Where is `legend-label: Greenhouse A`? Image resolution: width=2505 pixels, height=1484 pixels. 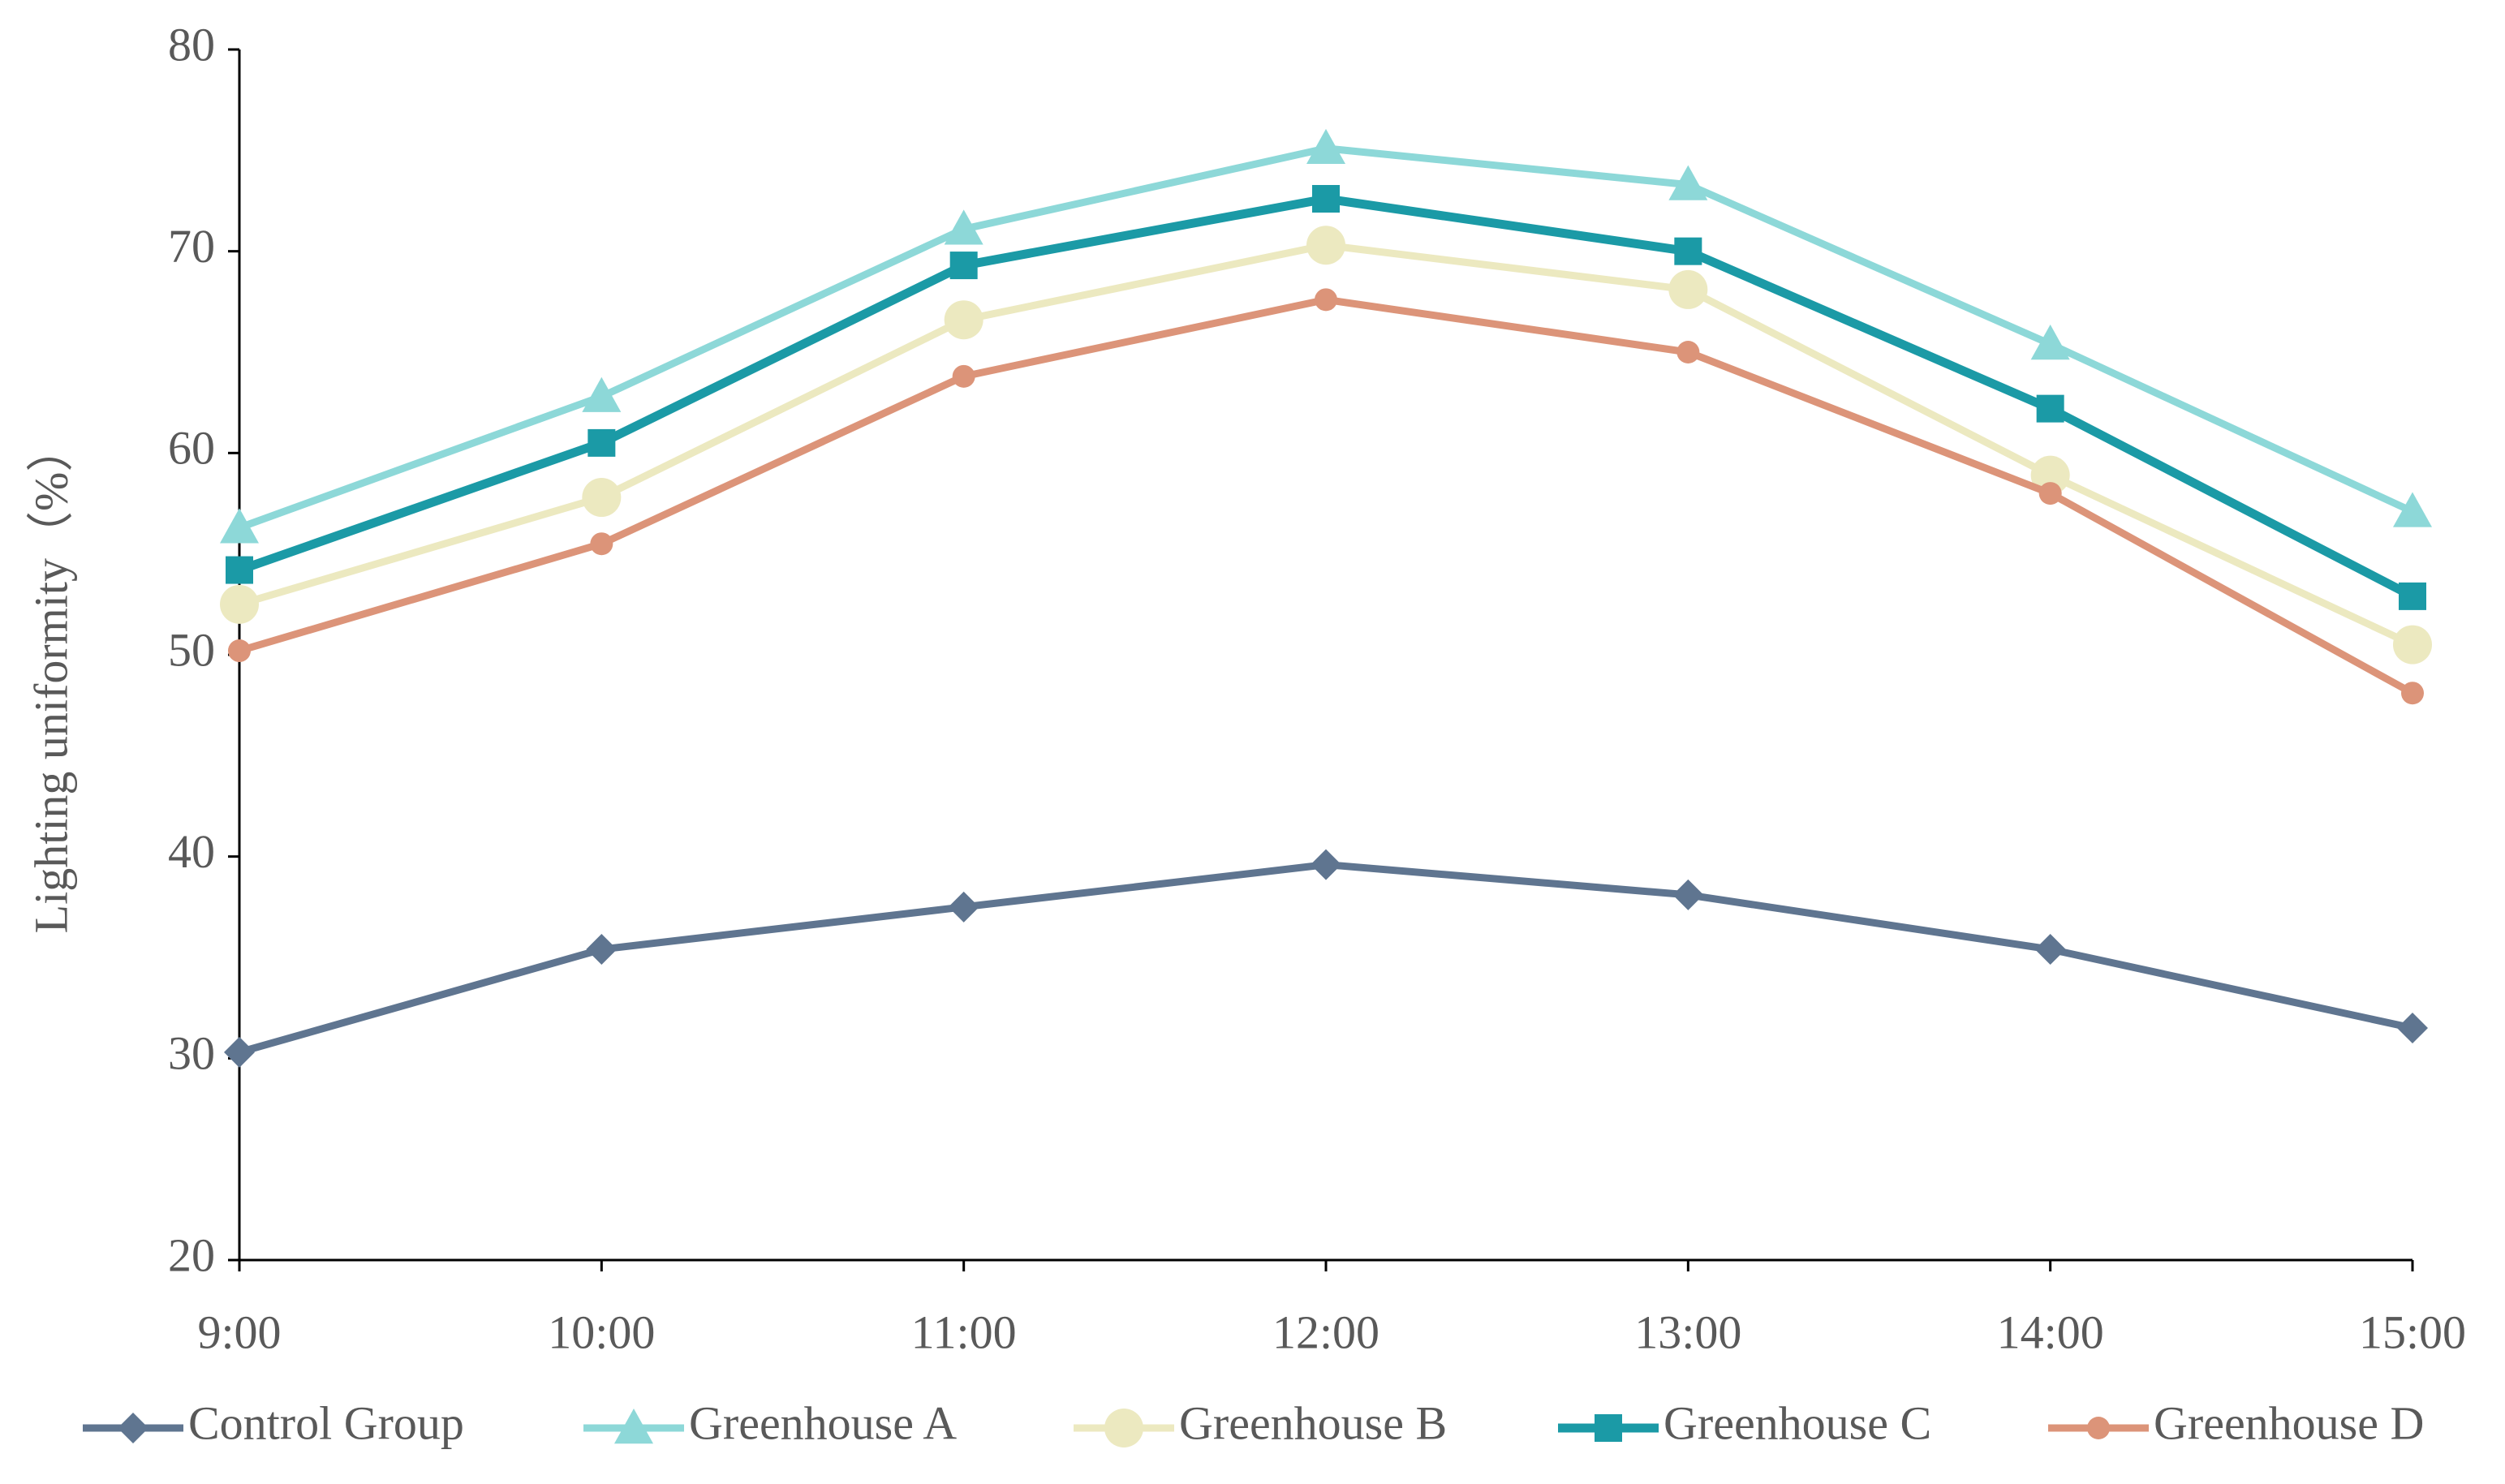
legend-label: Greenhouse A is located at coordinates (823, 1422).